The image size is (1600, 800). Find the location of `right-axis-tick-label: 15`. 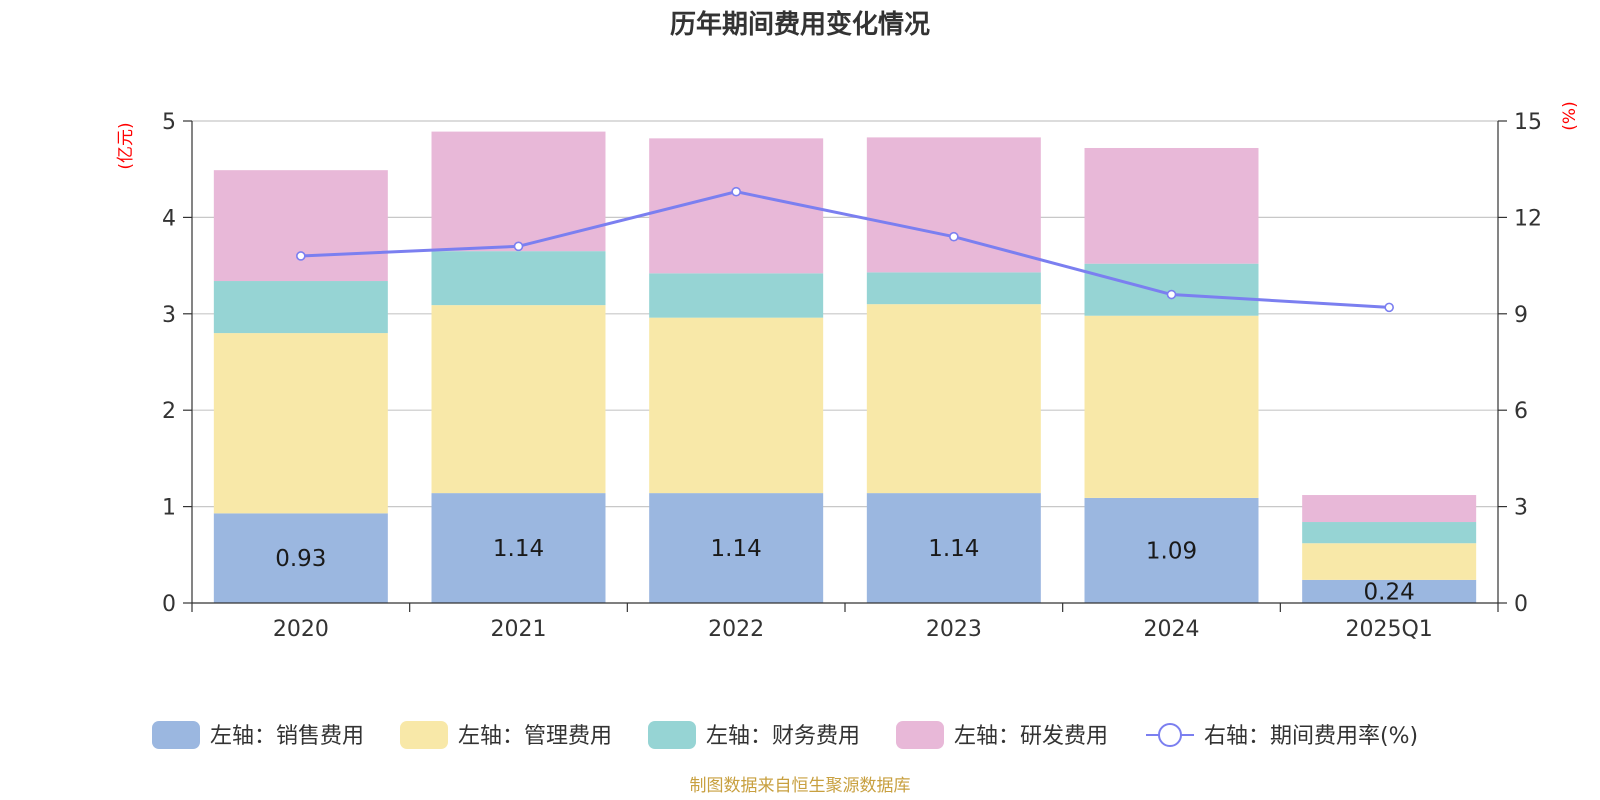

right-axis-tick-label: 15 is located at coordinates (1528, 122).